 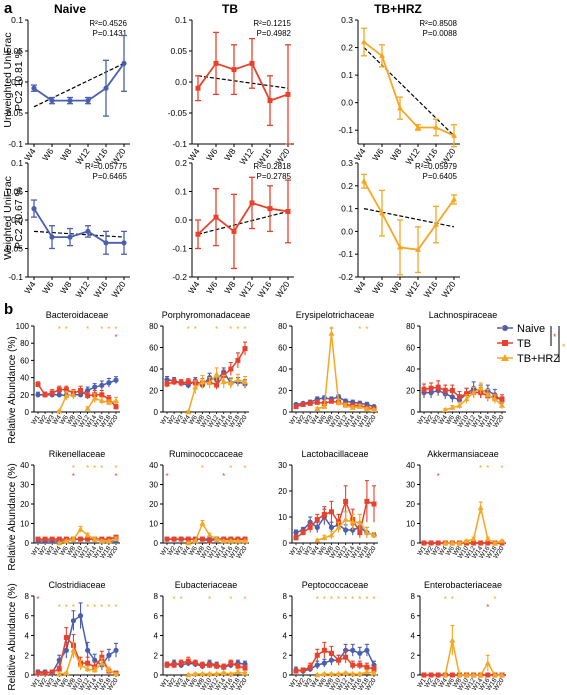 What do you see at coordinates (345, 254) in the screenshot?
I see `y-tick-label: -0.1` at bounding box center [345, 254].